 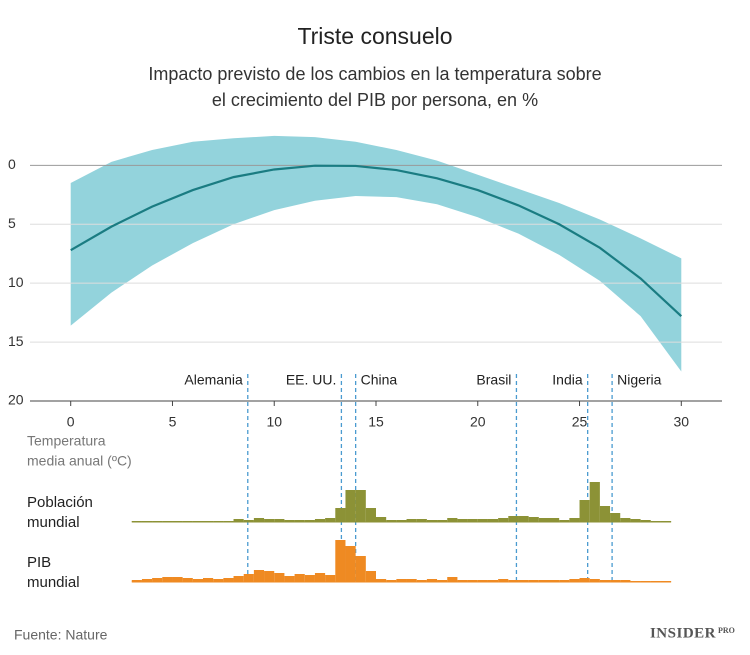 What do you see at coordinates (16, 341) in the screenshot?
I see `y-tick-label: 15` at bounding box center [16, 341].